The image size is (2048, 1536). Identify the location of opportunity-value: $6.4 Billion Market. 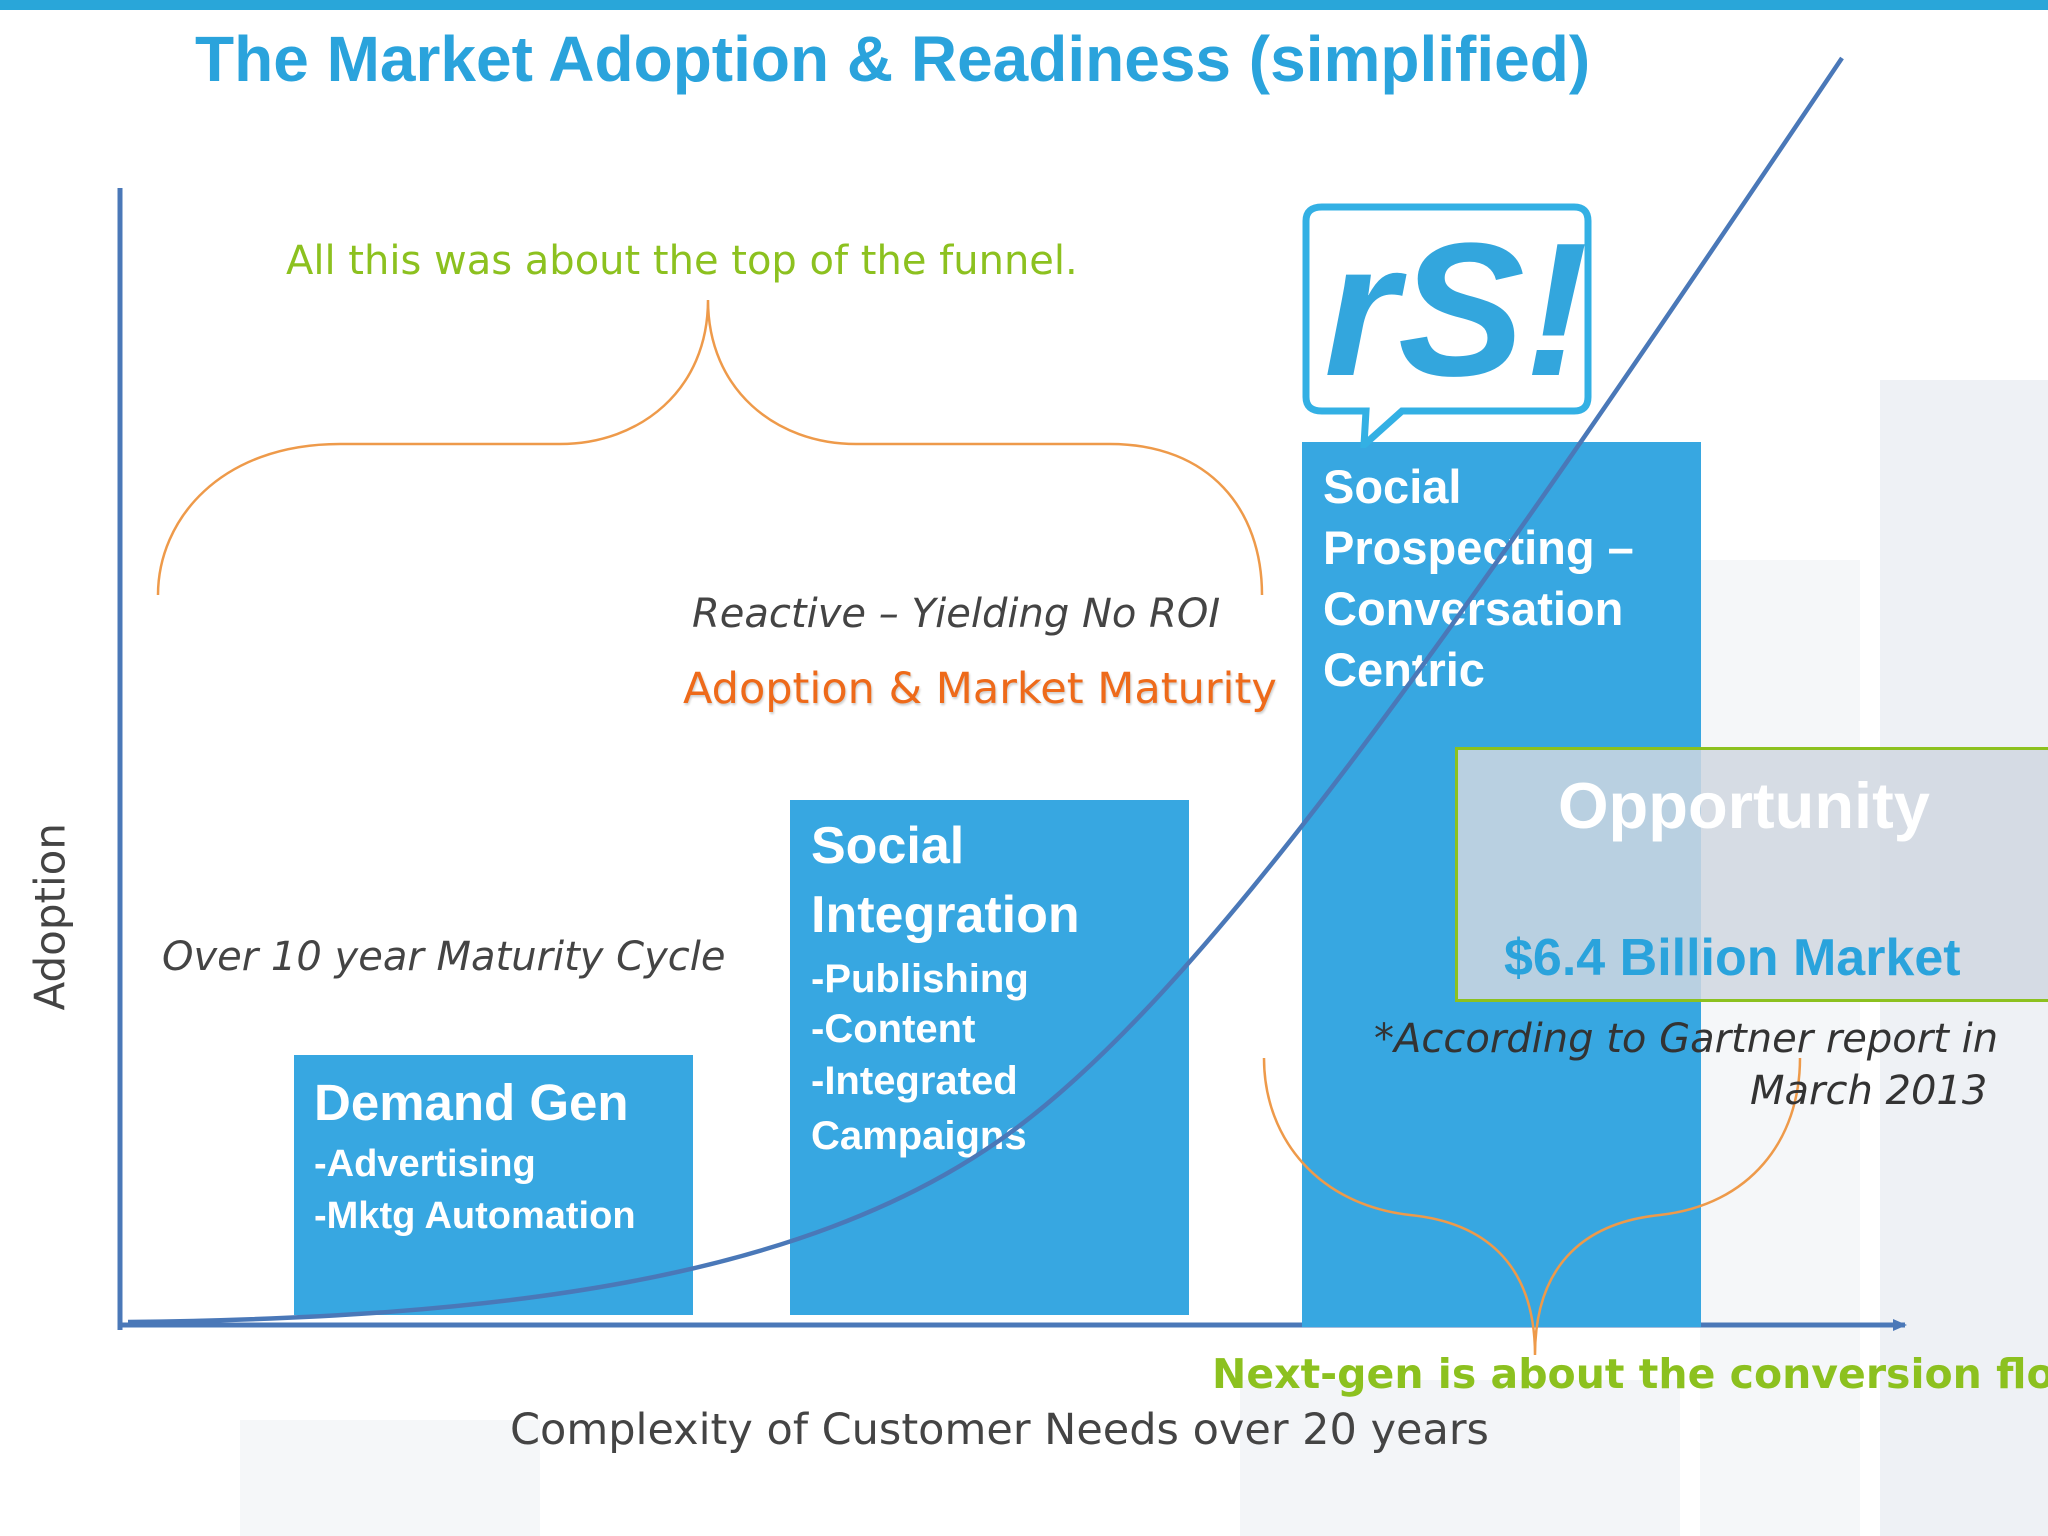
(1732, 958).